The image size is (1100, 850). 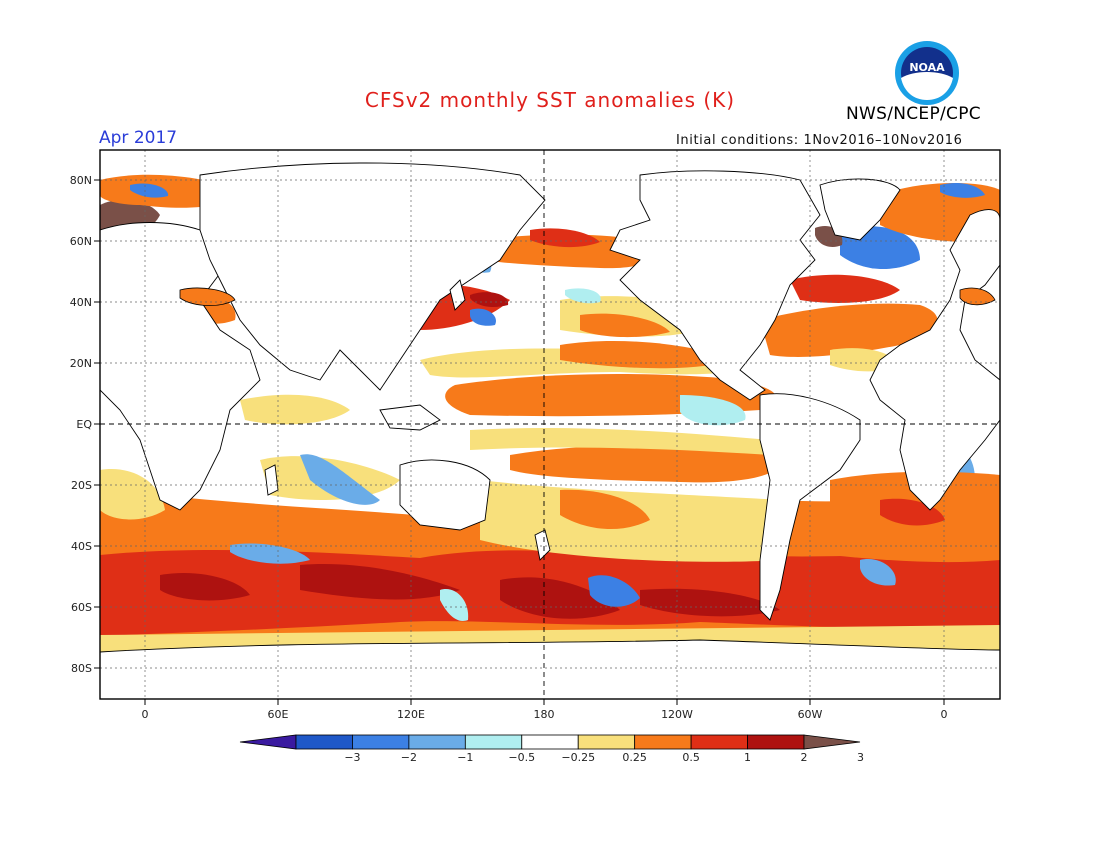 I want to click on forecast-month-label: Apr 2017, so click(x=138, y=138).